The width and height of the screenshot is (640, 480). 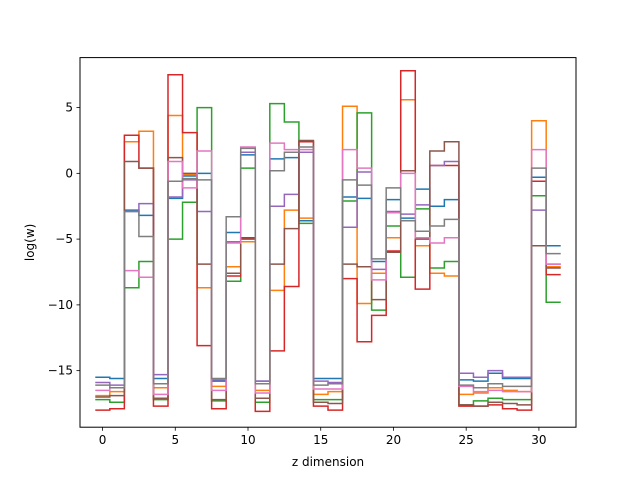 What do you see at coordinates (393, 440) in the screenshot?
I see `x-tick-label: 20` at bounding box center [393, 440].